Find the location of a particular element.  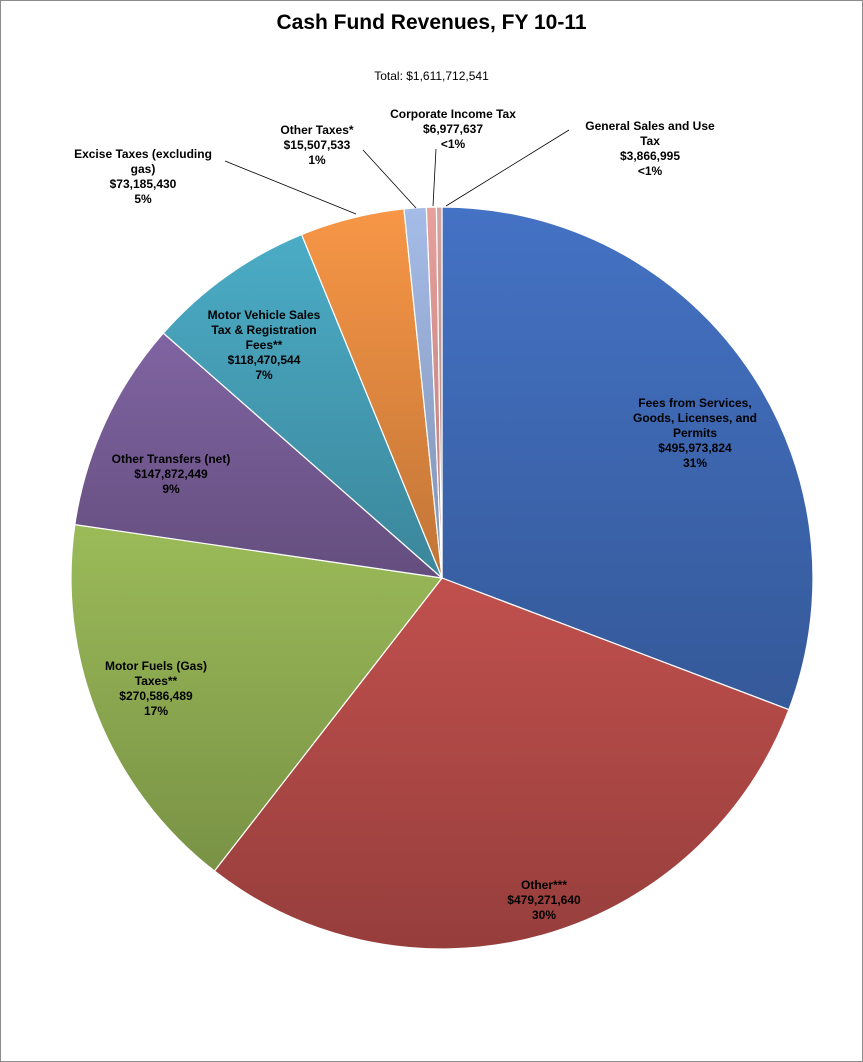

slice-label-9: General Sales and Use Tax $3,866,995 <1% is located at coordinates (650, 148).